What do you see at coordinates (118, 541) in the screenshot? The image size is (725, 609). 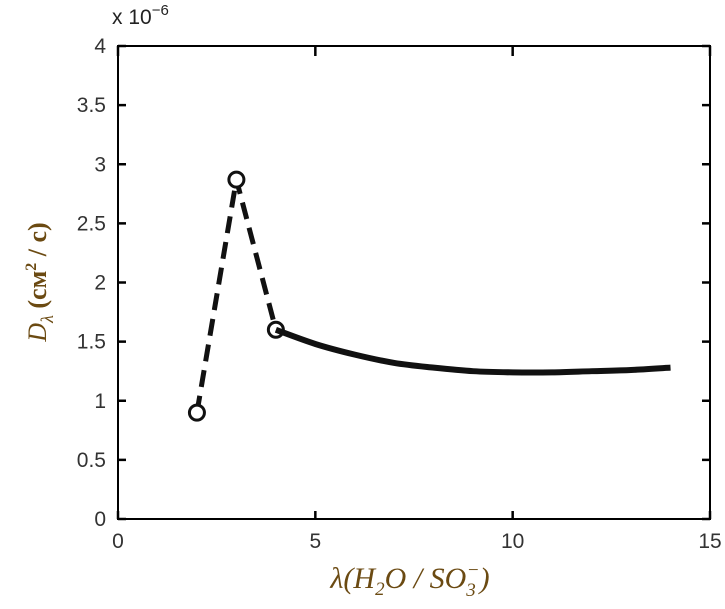 I see `x-tick-label: 0` at bounding box center [118, 541].